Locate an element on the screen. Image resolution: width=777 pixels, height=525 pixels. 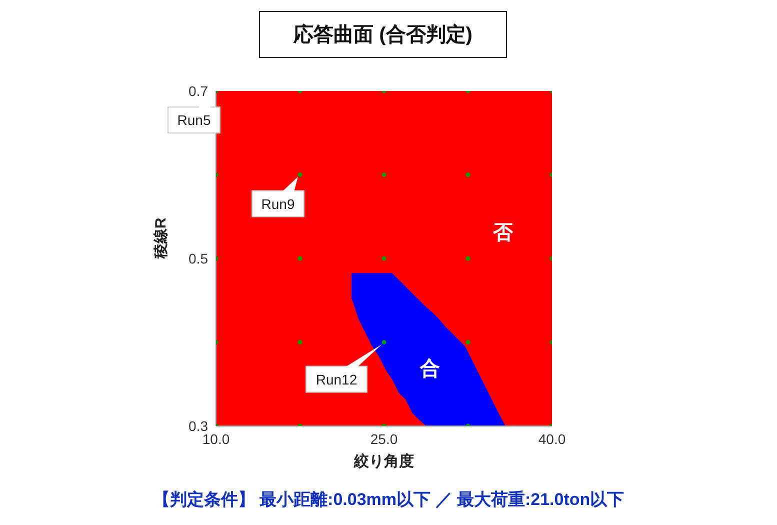
annotation: Run9 is located at coordinates (278, 204).